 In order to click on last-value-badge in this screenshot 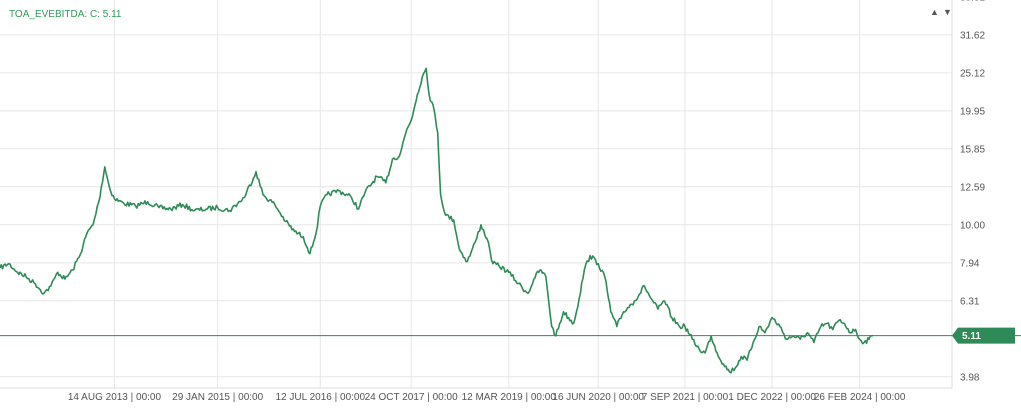, I will do `click(983, 335)`.